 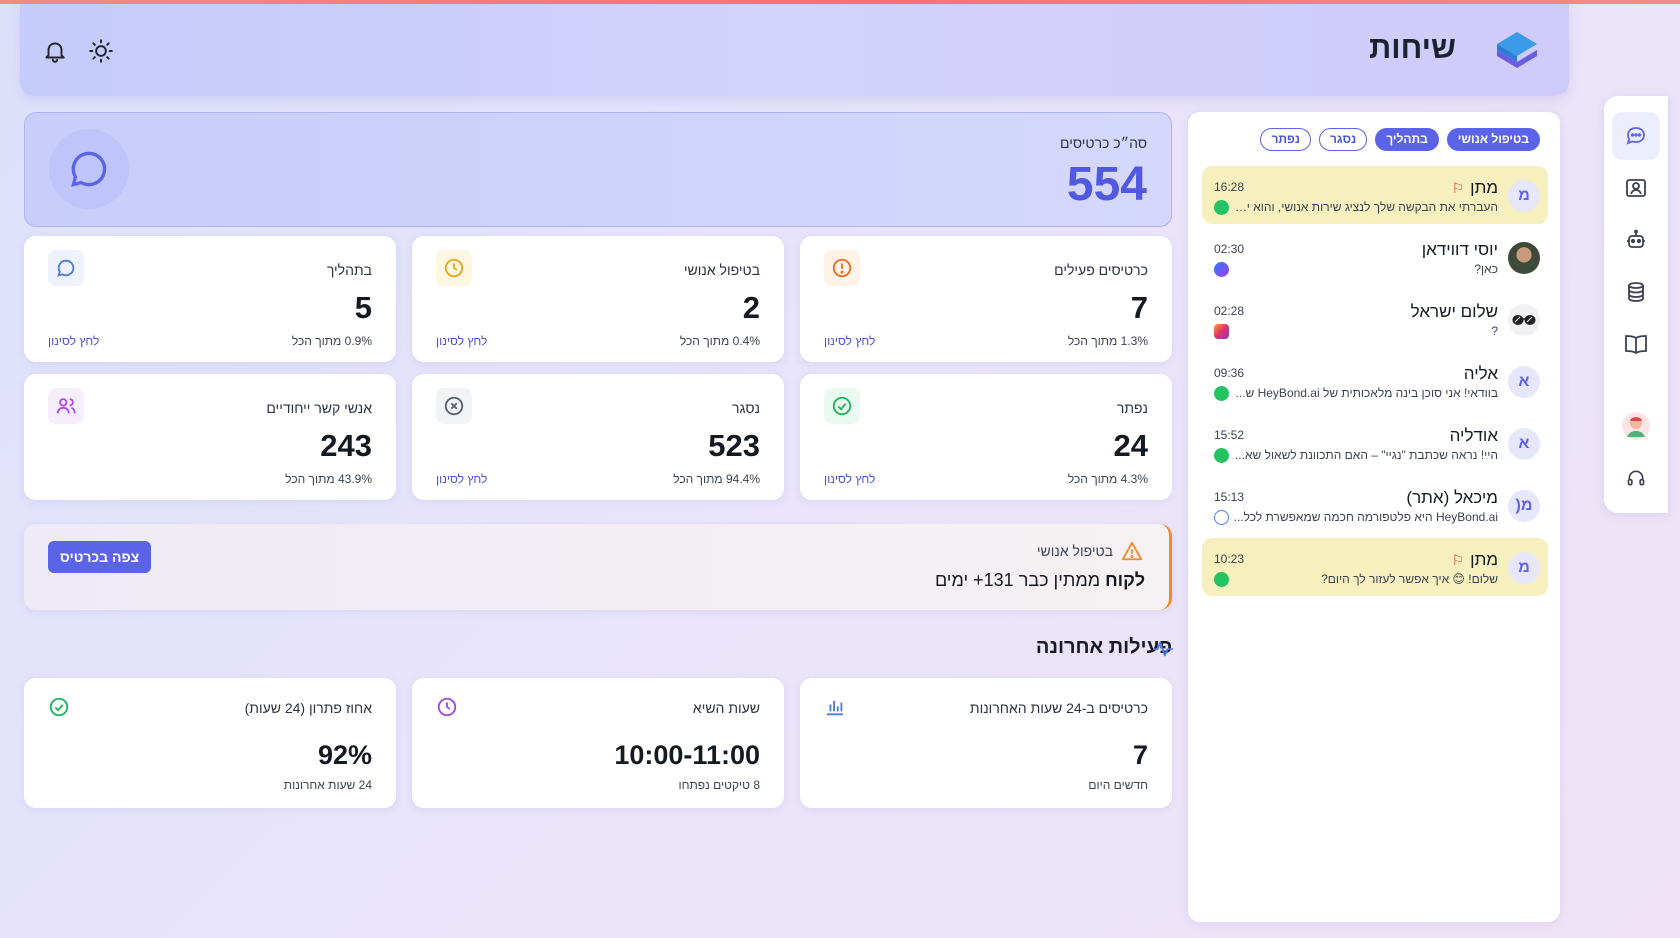 I want to click on card-percentage: 0.9% מתוך הכל, so click(x=331, y=341).